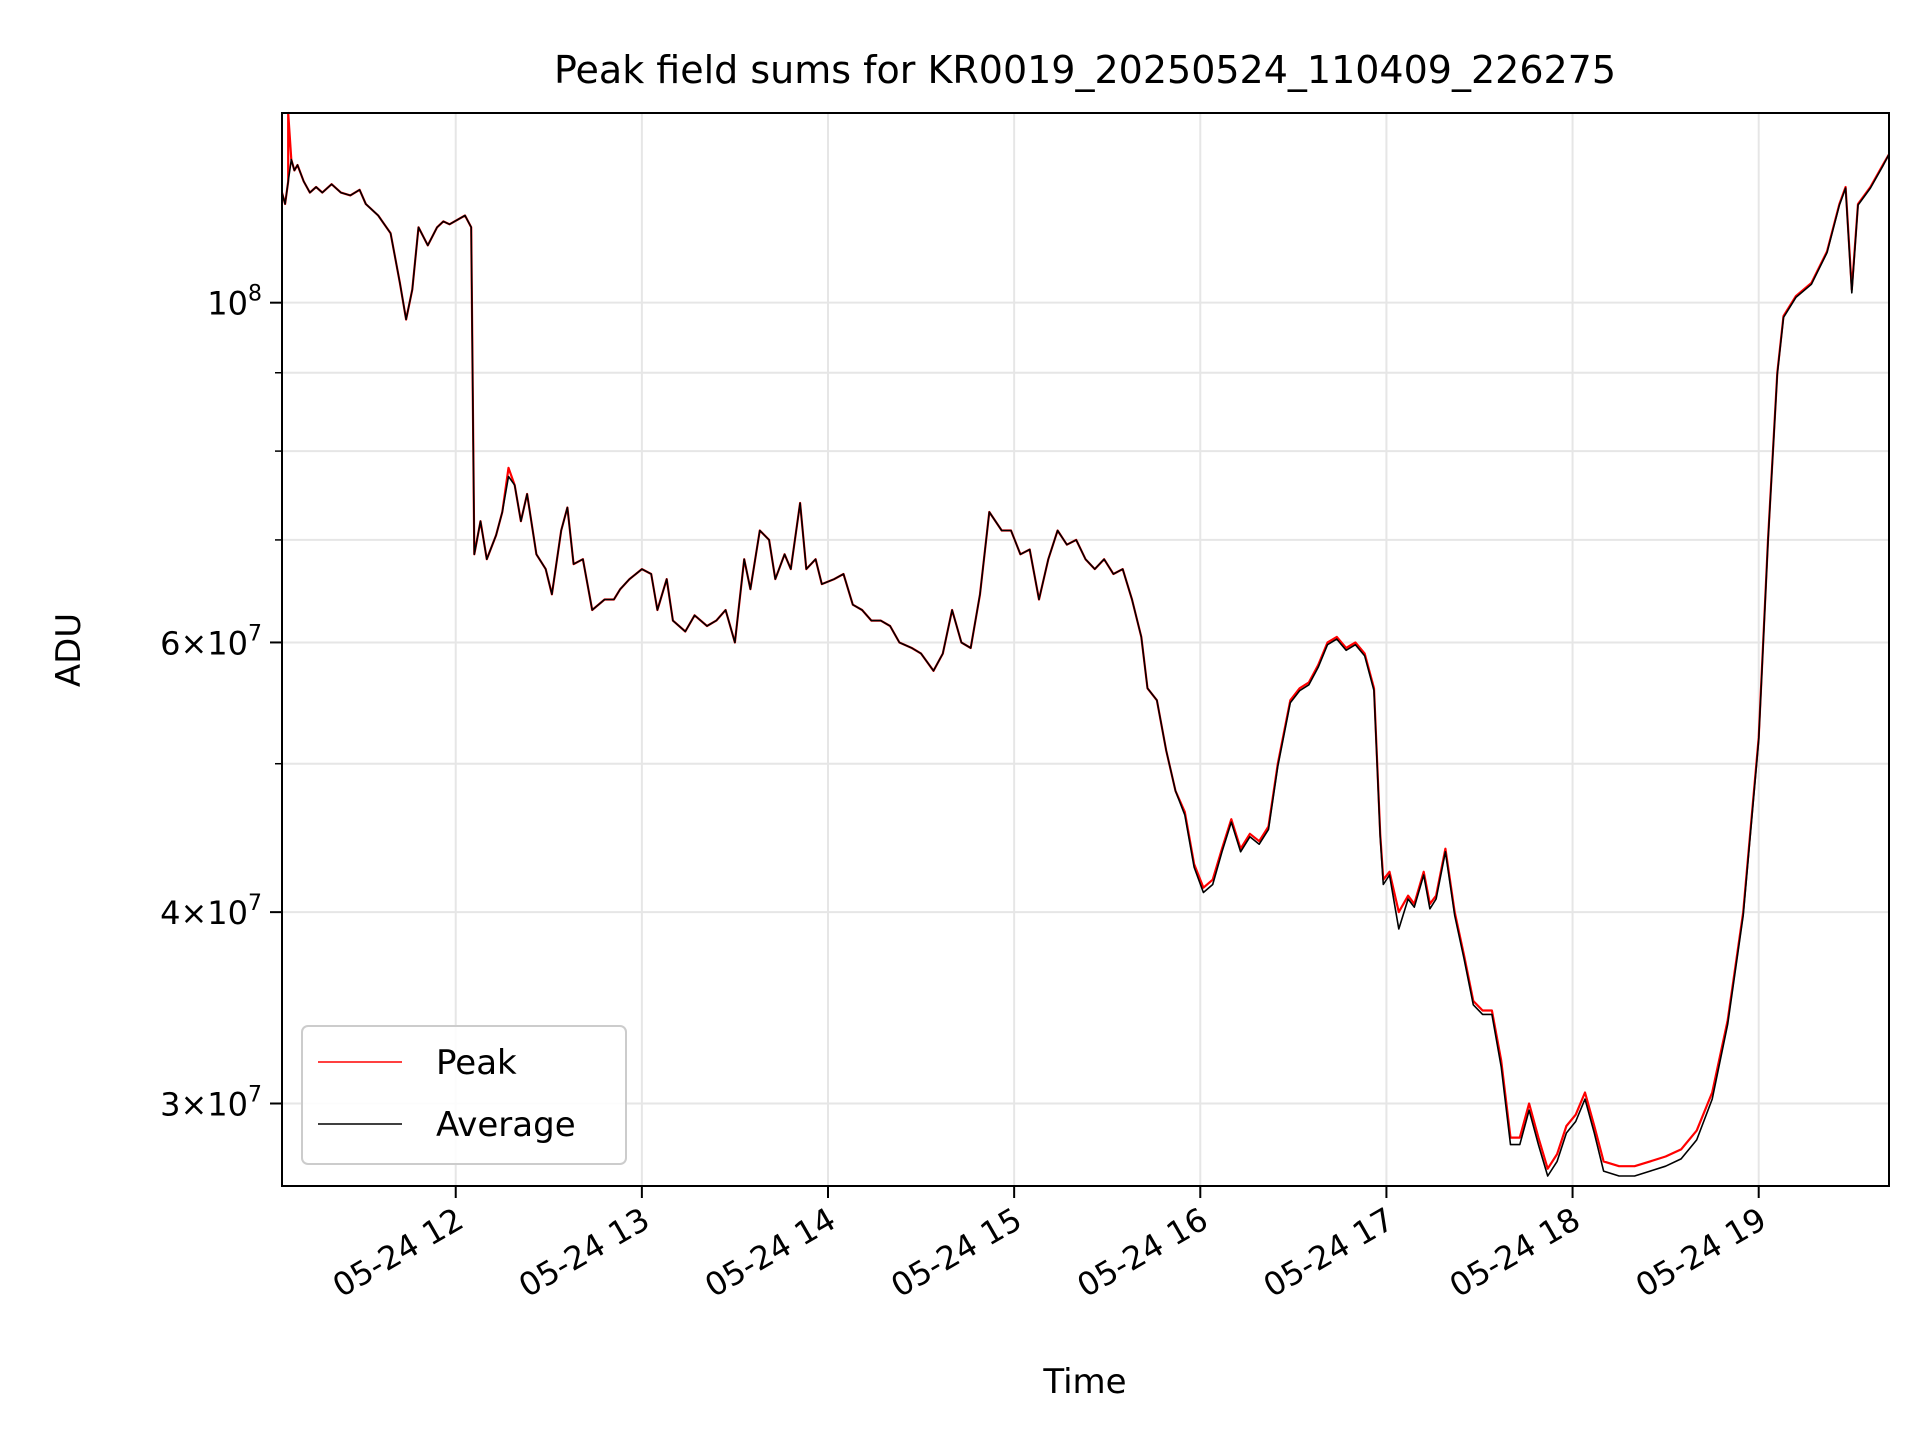 The width and height of the screenshot is (1920, 1440). What do you see at coordinates (211, 1102) in the screenshot?
I see `y-tick-label: 3×107` at bounding box center [211, 1102].